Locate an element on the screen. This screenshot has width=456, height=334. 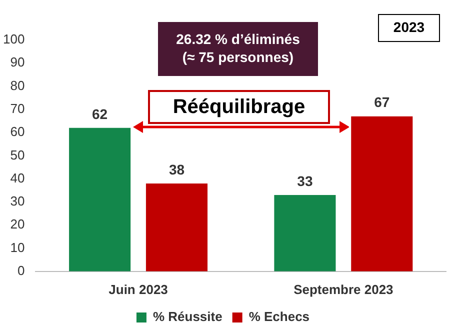
annotation: 26.32 % d’éliminés (≈ 75 personnes) is located at coordinates (238, 49).